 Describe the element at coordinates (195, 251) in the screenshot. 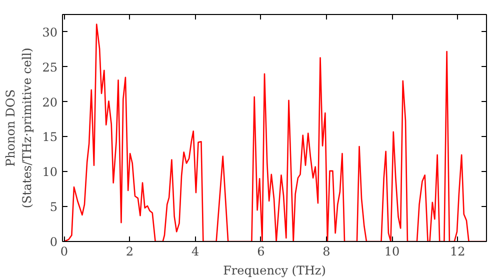

I see `x-tick-label: 4` at that location.